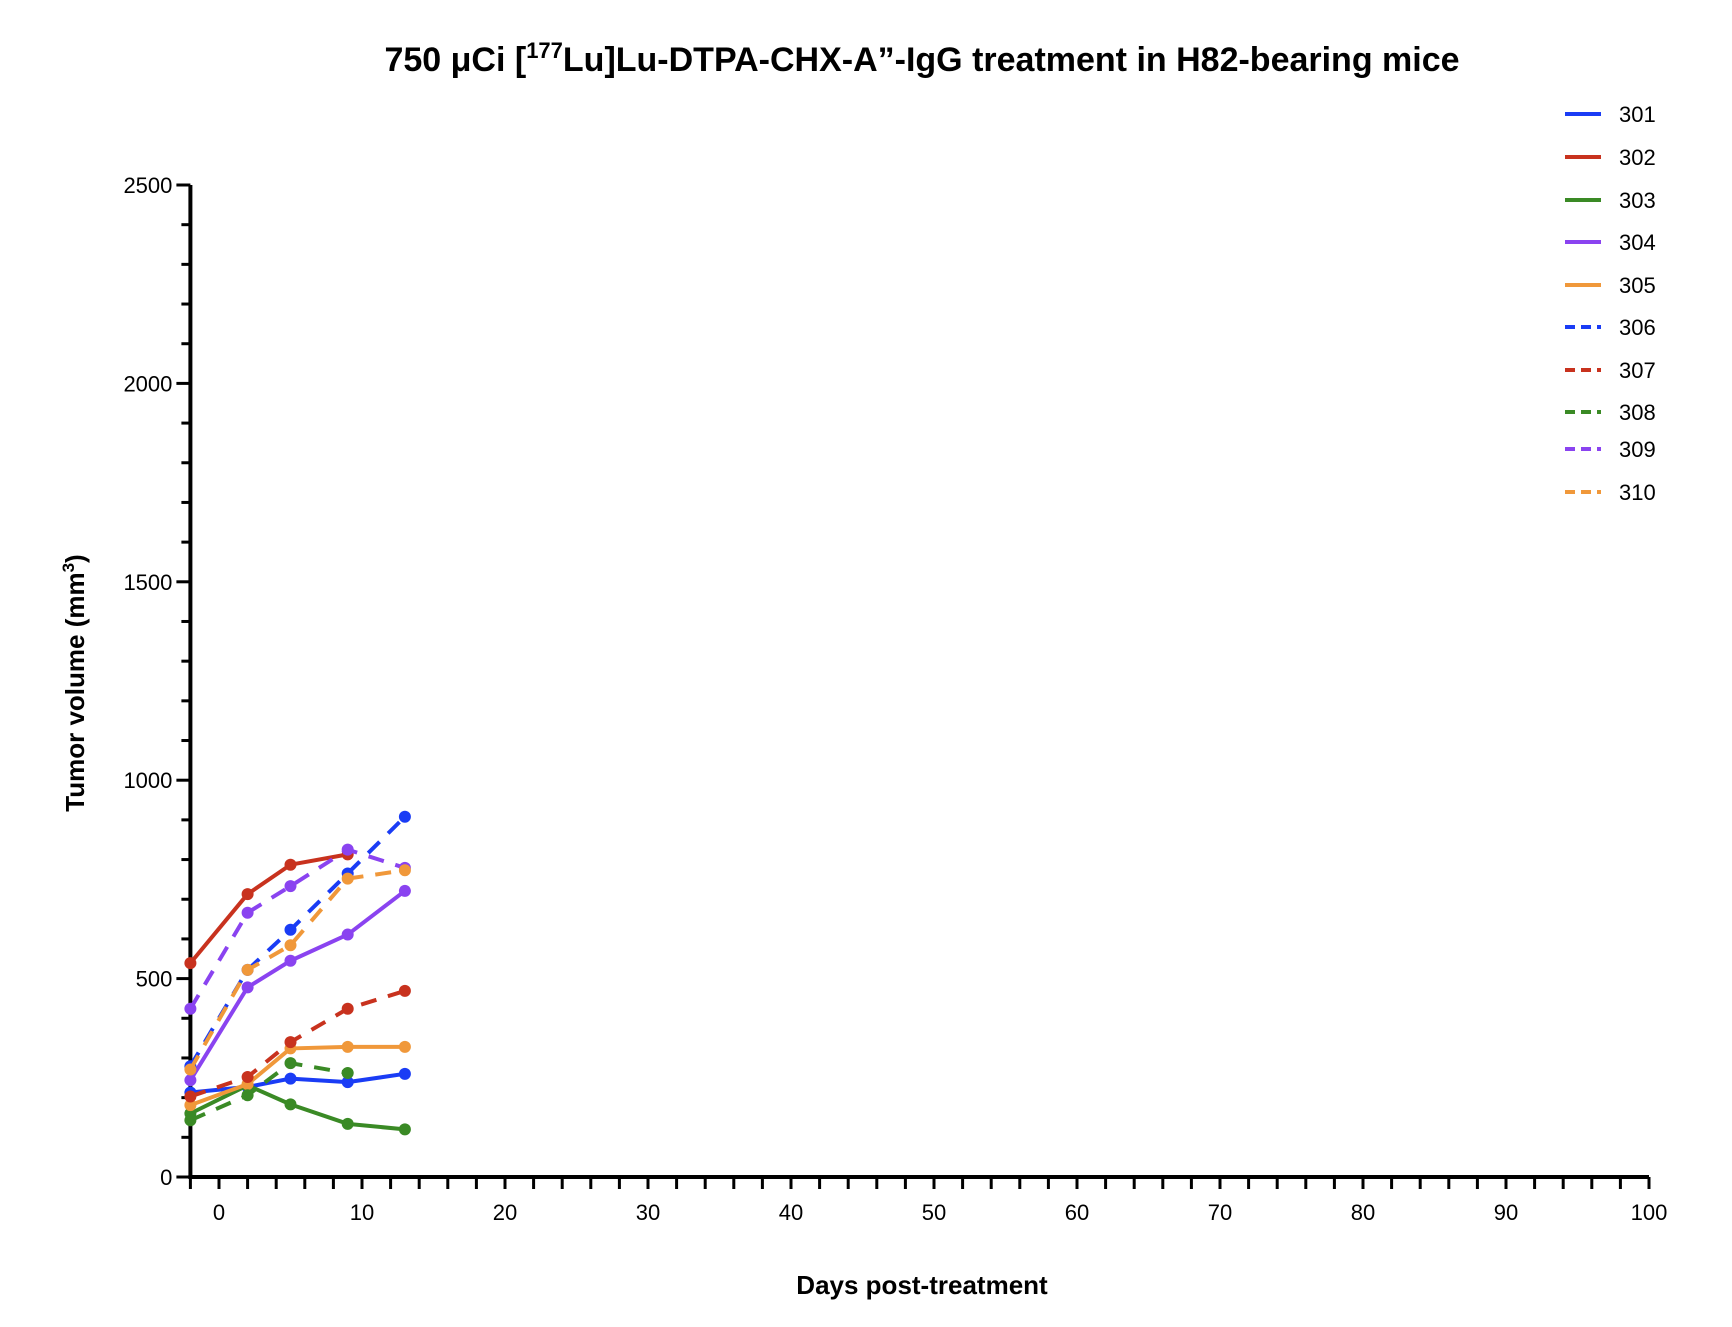 The image size is (1732, 1327). I want to click on legend-label: 304, so click(1637, 242).